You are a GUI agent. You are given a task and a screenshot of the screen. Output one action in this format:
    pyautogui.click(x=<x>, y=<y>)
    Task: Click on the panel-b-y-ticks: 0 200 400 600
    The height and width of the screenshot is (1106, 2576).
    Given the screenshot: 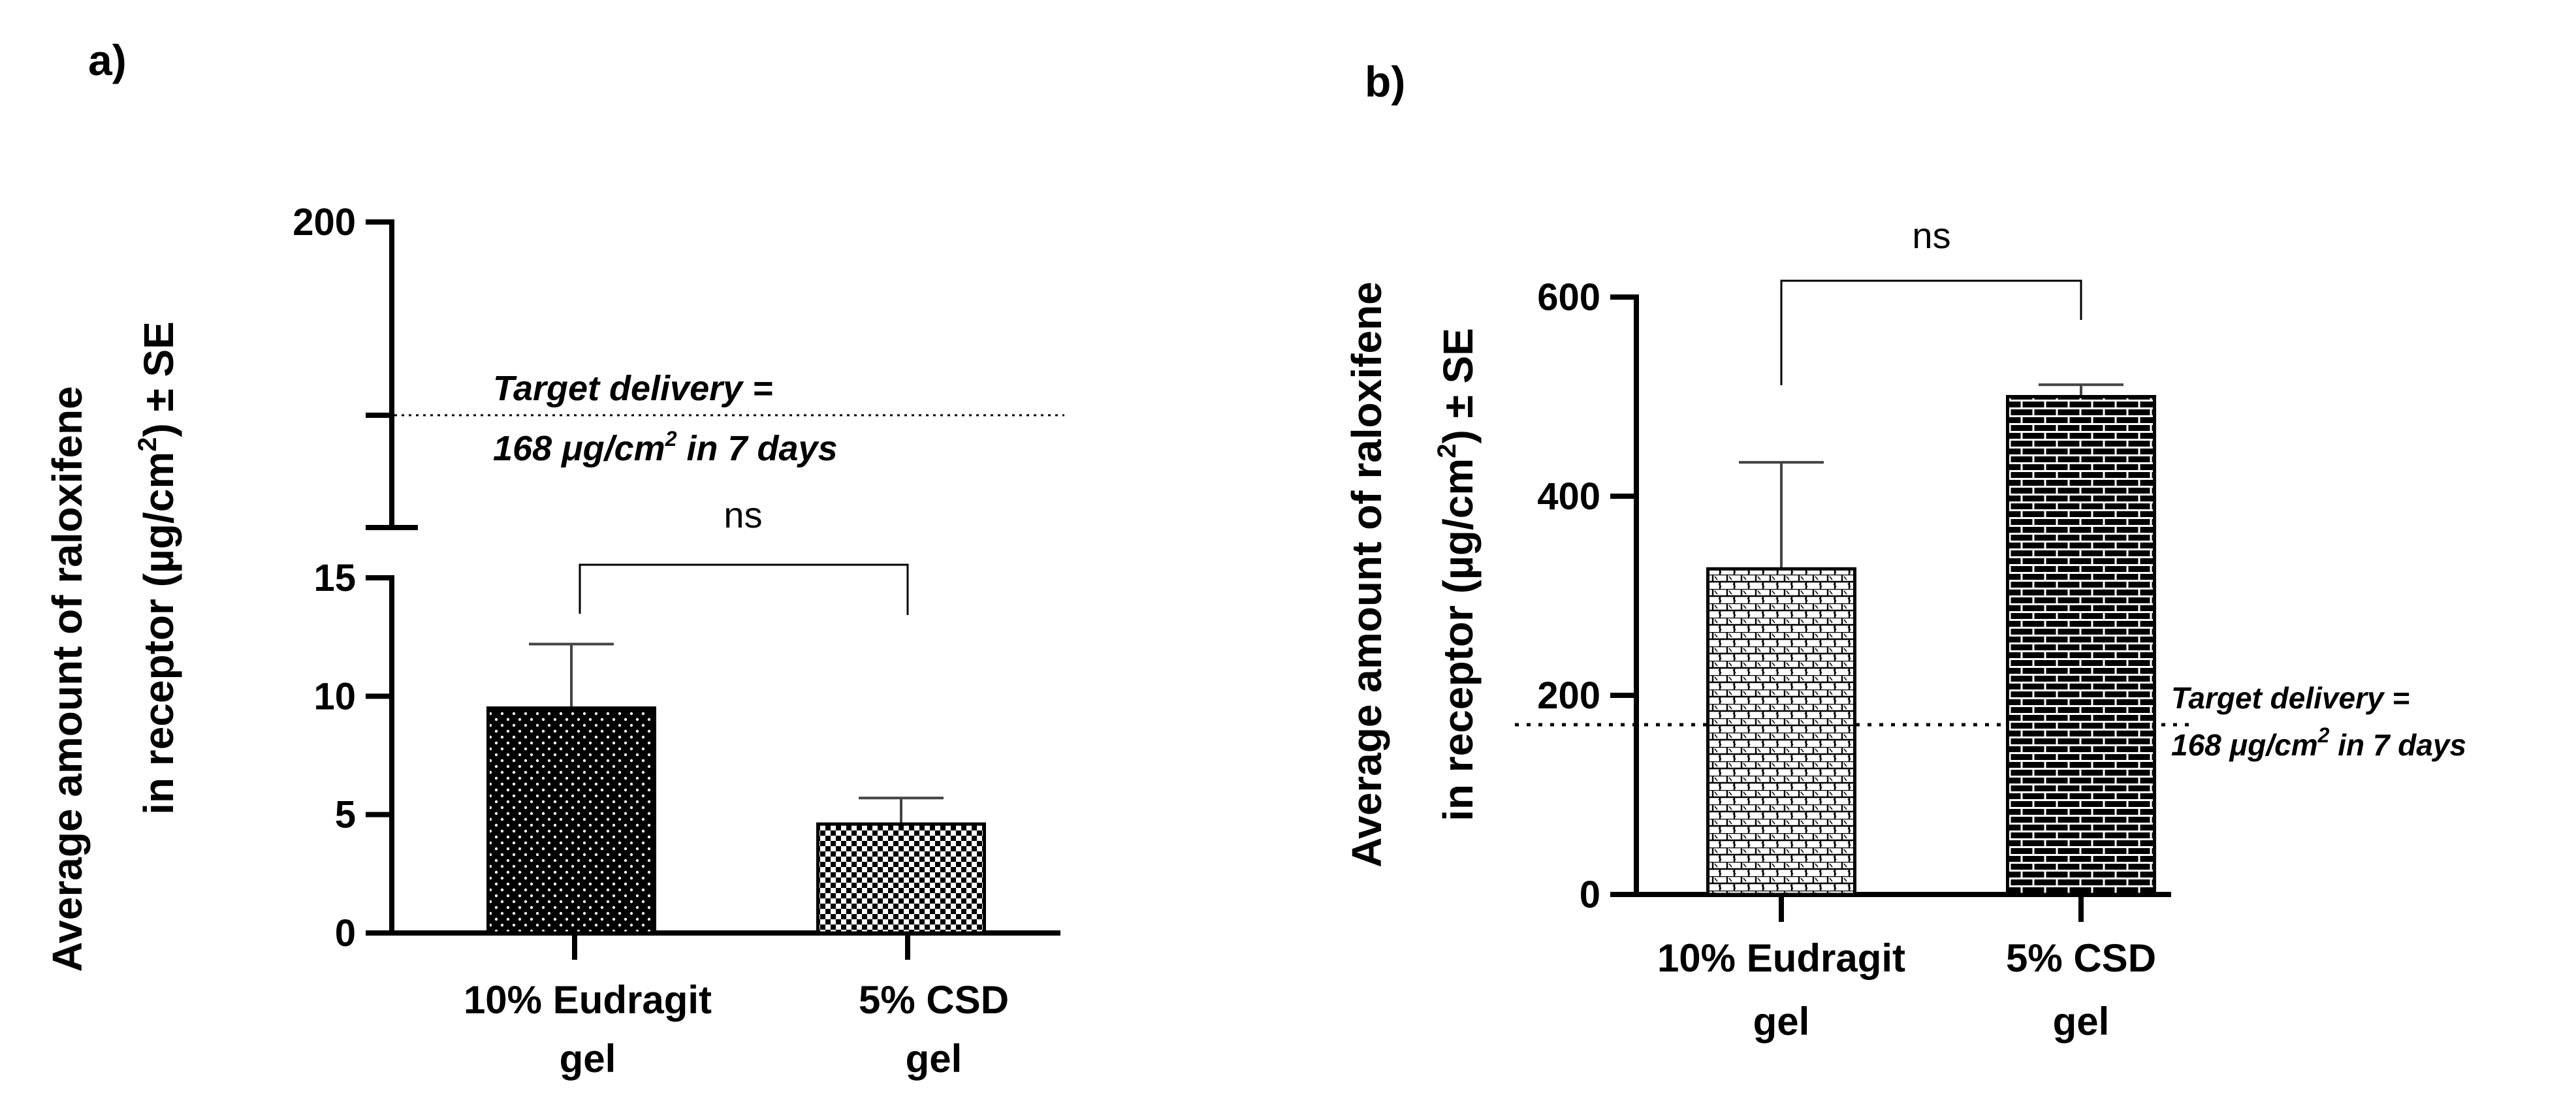 What is the action you would take?
    pyautogui.click(x=1588, y=596)
    